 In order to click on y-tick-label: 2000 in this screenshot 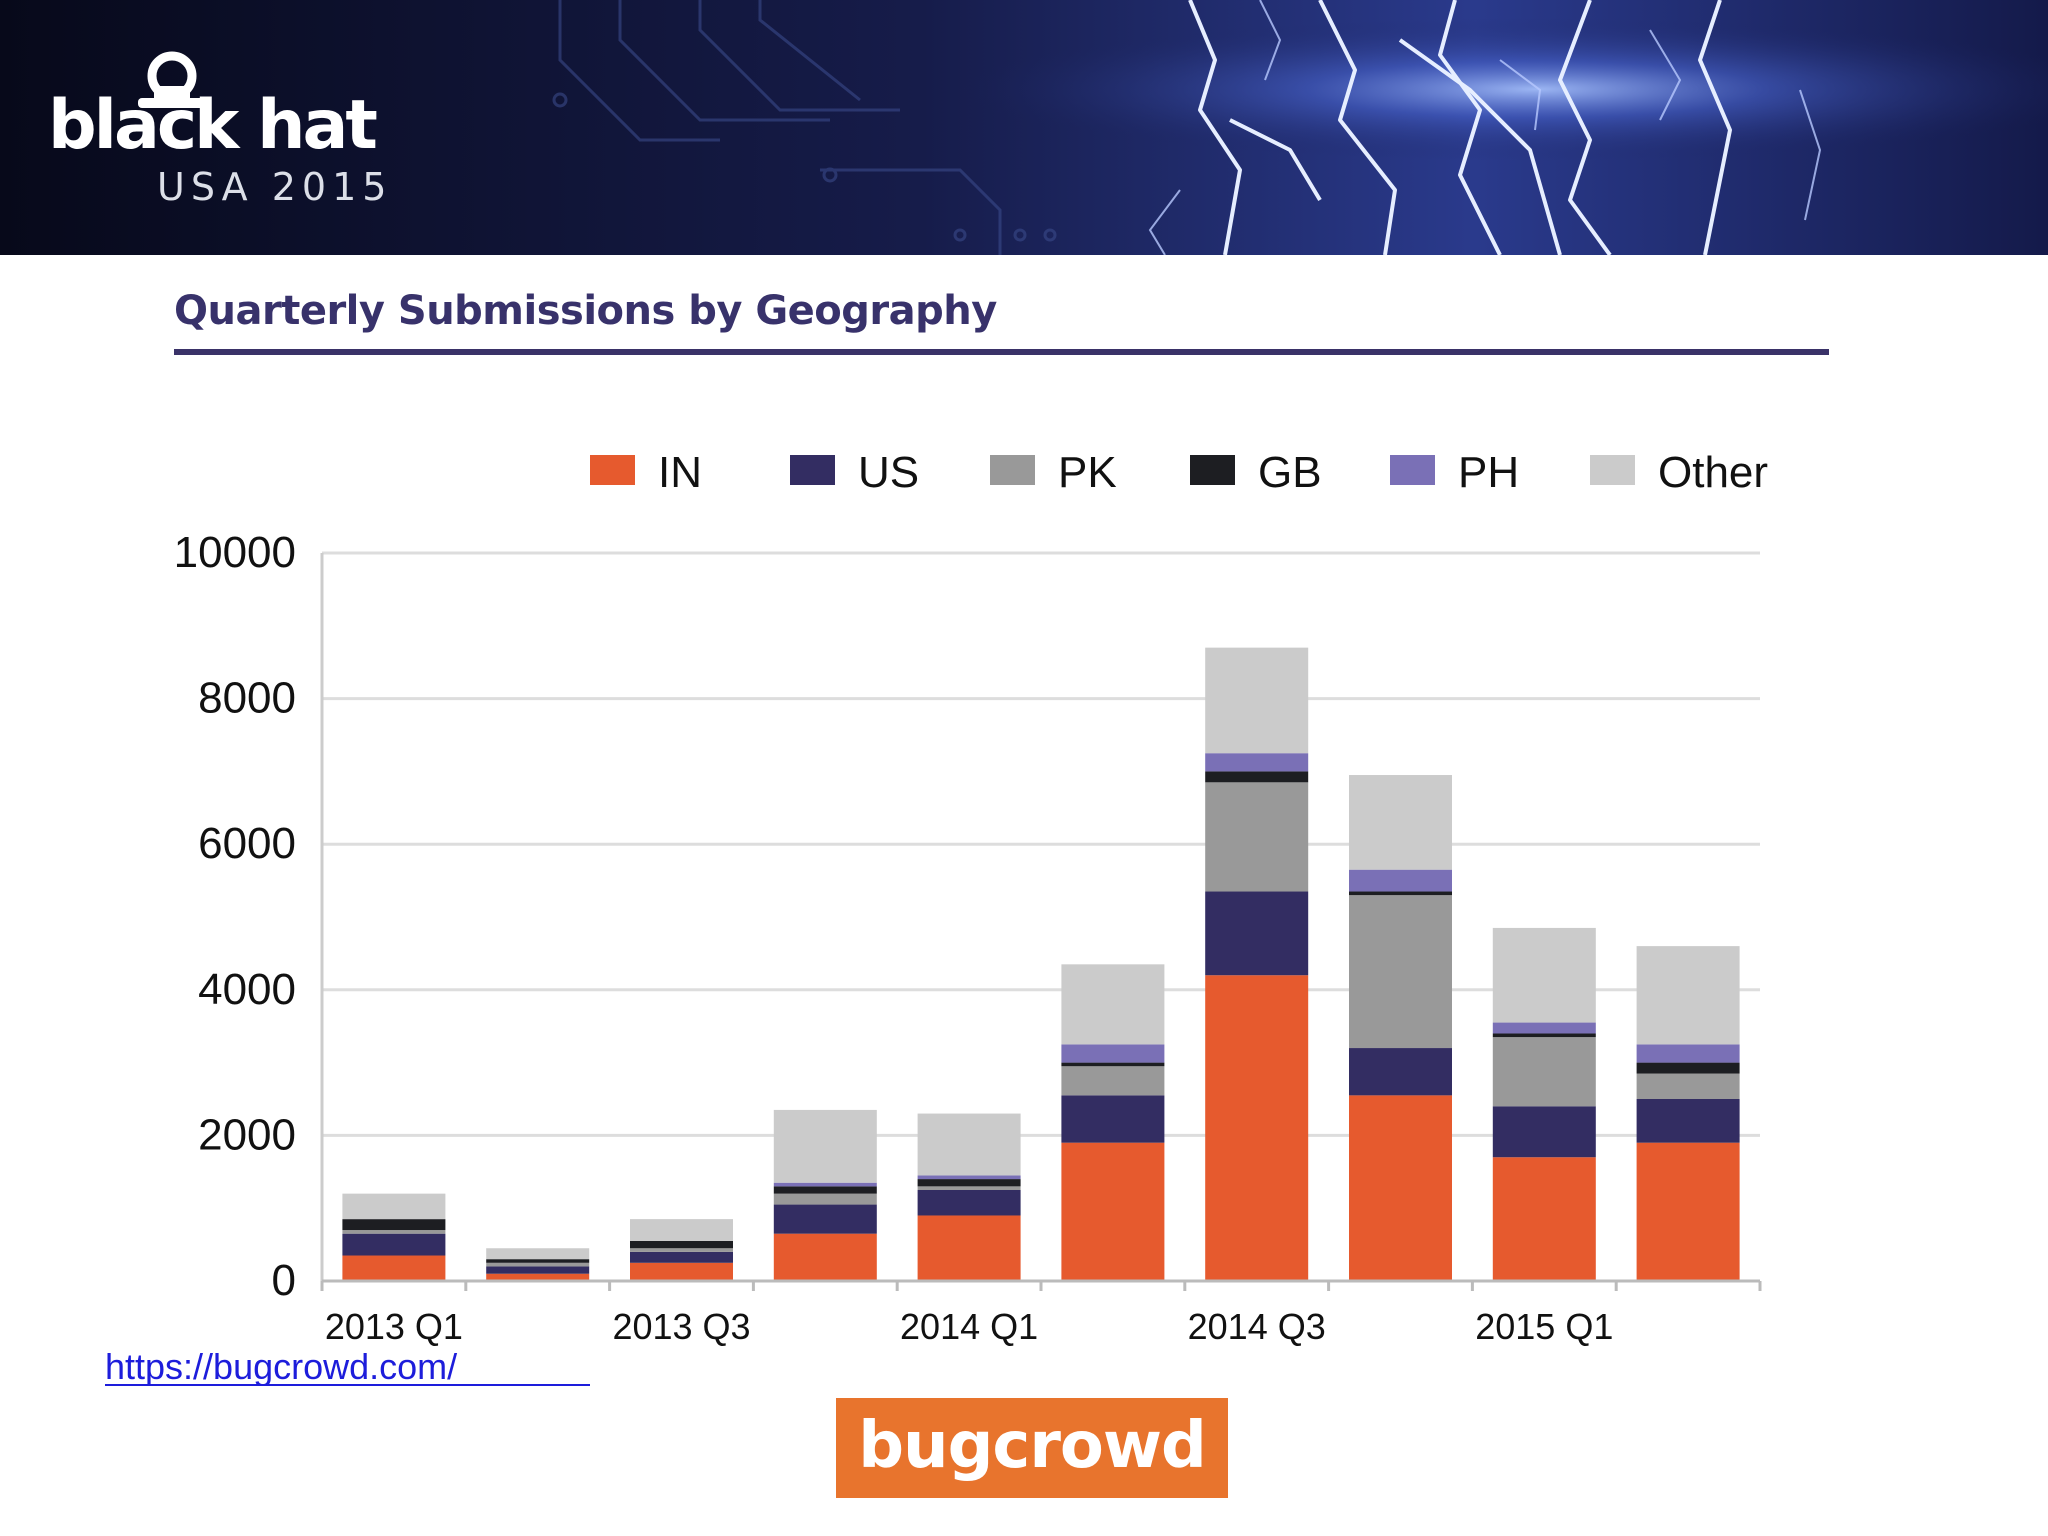, I will do `click(247, 1134)`.